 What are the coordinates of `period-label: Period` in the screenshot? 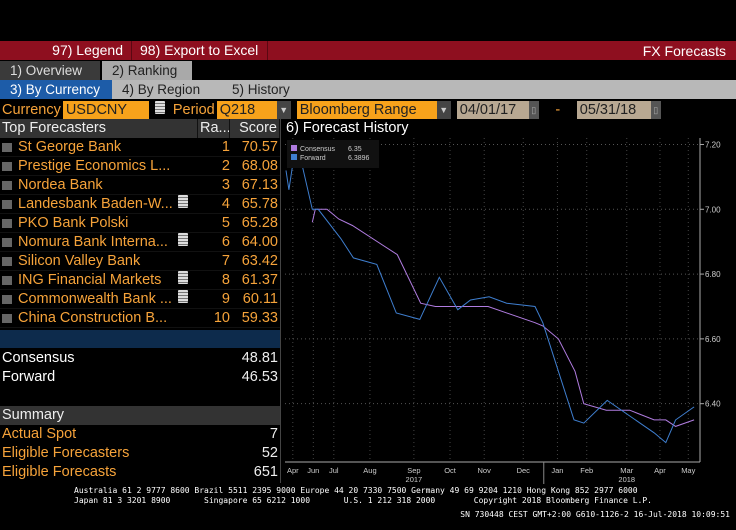 It's located at (193, 109).